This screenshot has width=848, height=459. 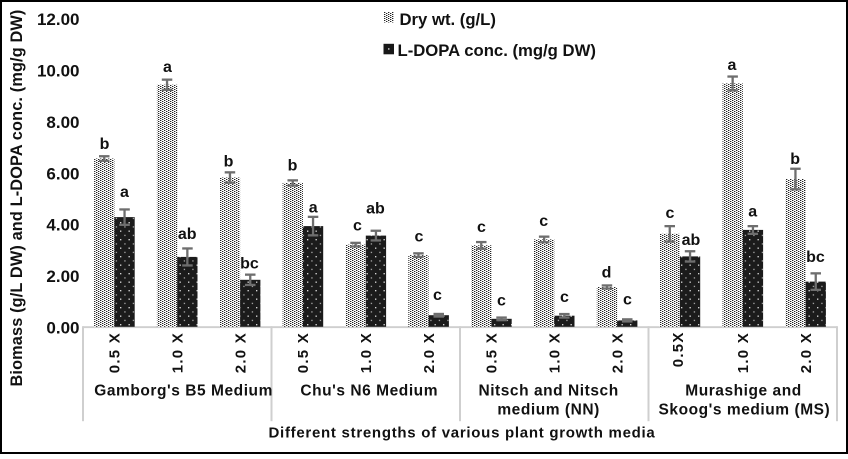 I want to click on svg-text: medium (NN), so click(x=548, y=410).